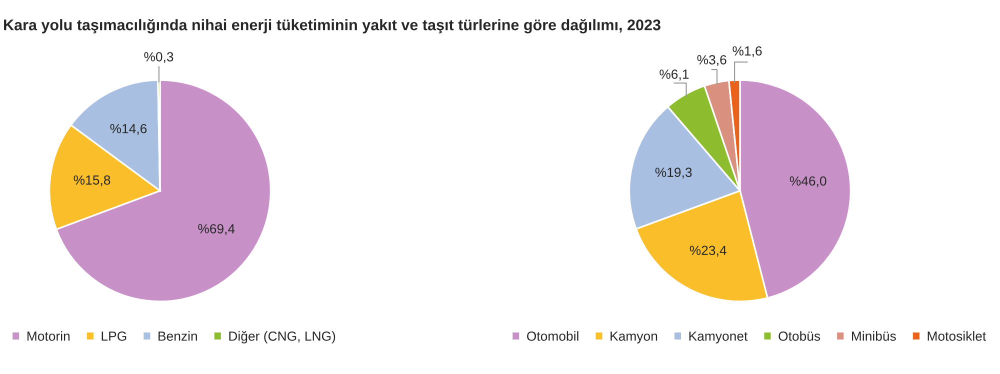  I want to click on legend-label: Otomobil, so click(552, 336).